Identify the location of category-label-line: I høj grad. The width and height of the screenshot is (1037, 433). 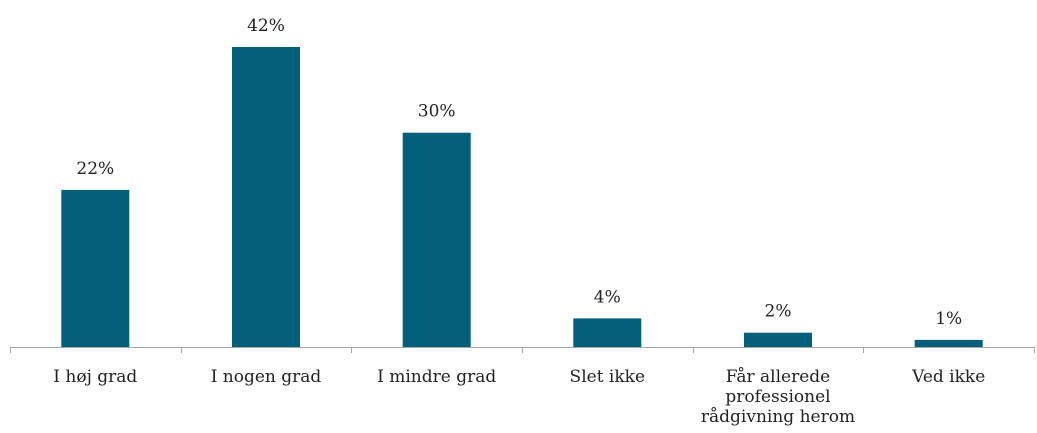
(95, 377).